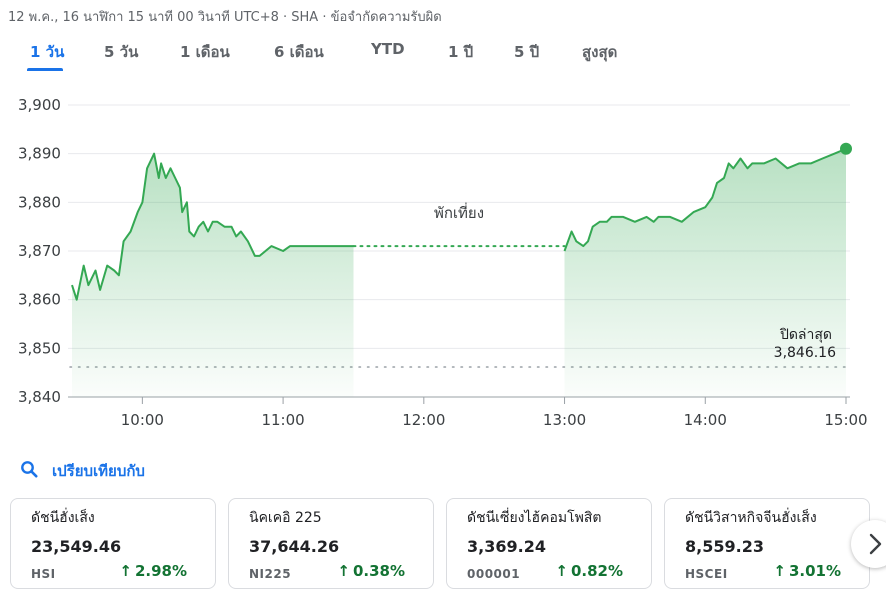  What do you see at coordinates (378, 571) in the screenshot?
I see `index-change-value: 0.38%` at bounding box center [378, 571].